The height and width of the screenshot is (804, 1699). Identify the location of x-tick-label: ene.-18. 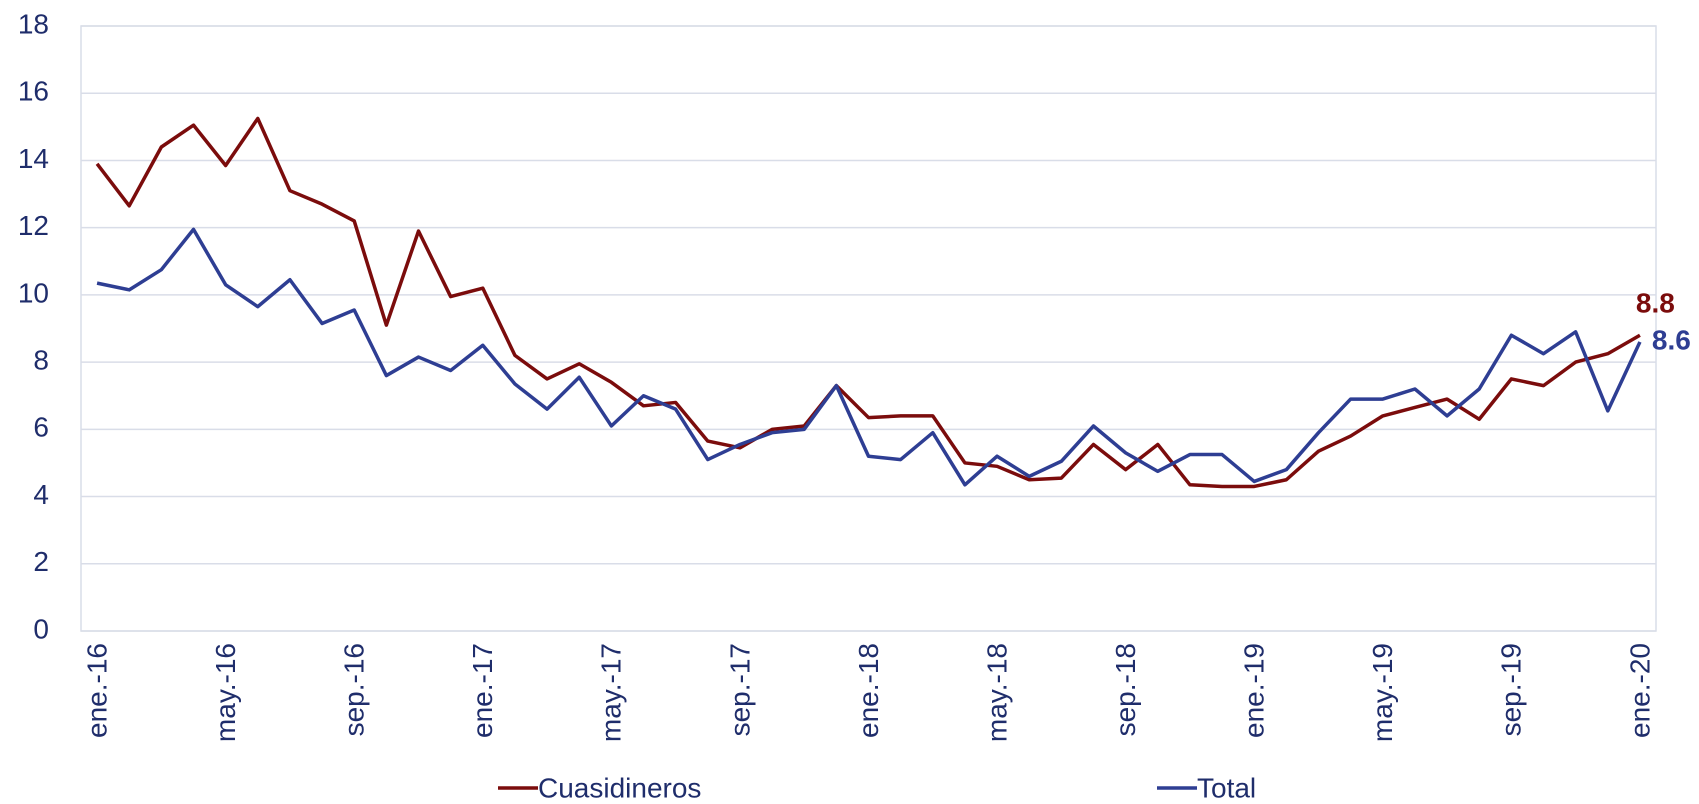
(868, 690).